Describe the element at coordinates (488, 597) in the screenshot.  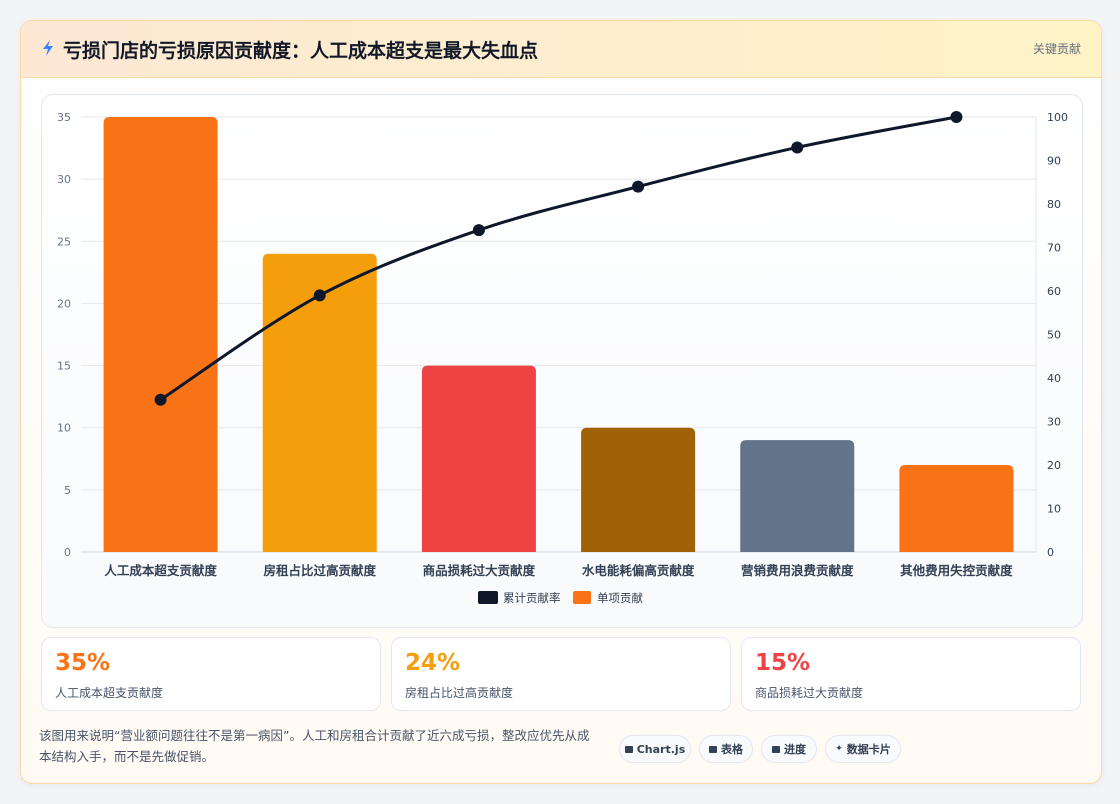
I see `legend-swatch-cumulative` at that location.